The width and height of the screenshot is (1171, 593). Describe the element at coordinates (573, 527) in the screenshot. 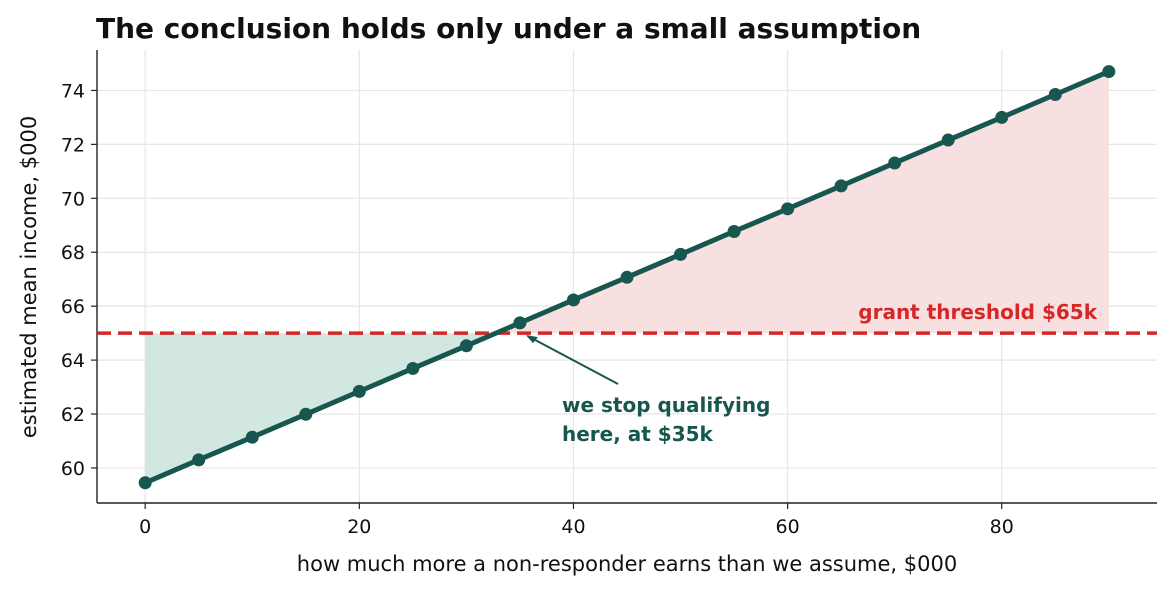

I see `x-tick-label: 40` at that location.